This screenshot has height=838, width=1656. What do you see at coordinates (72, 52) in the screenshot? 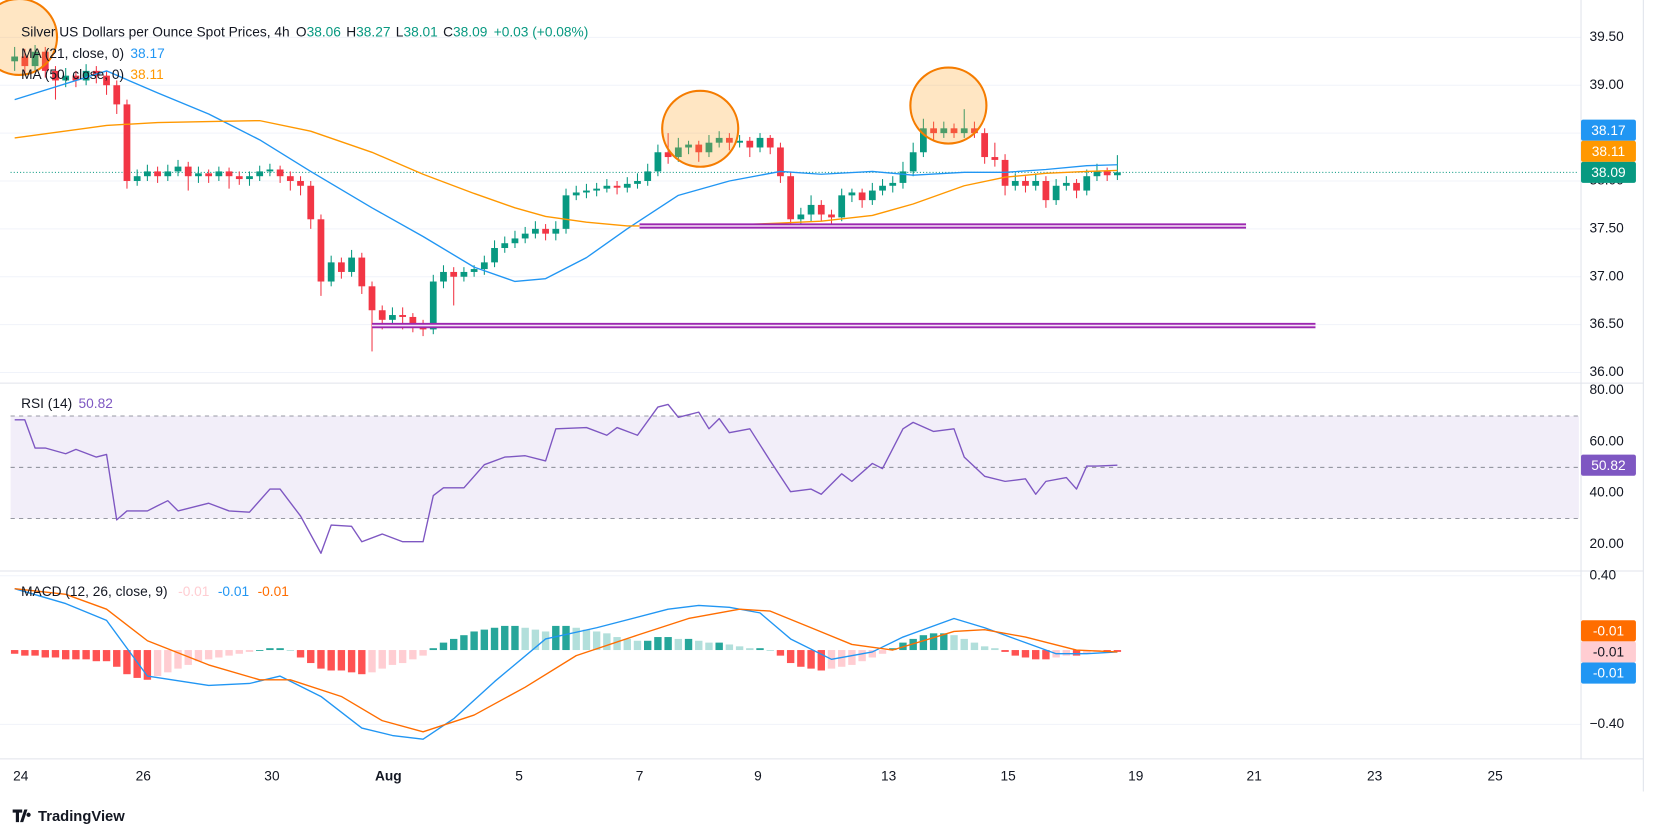
I see `legend-item: MA (21, close, 0)` at bounding box center [72, 52].